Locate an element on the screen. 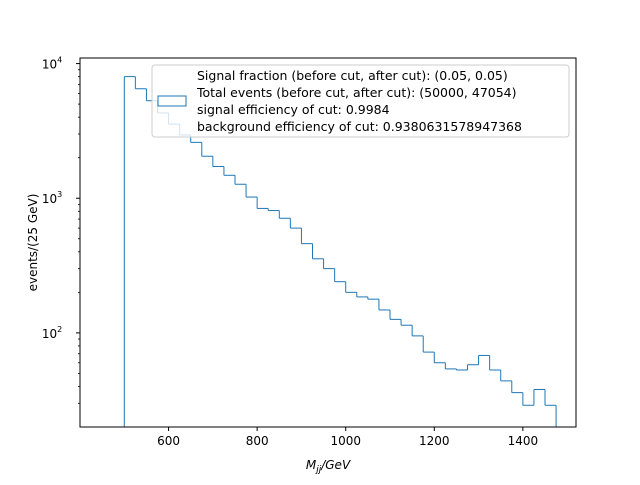 This screenshot has width=640, height=485. y-axis-label: events/(25 GeV) is located at coordinates (33, 243).